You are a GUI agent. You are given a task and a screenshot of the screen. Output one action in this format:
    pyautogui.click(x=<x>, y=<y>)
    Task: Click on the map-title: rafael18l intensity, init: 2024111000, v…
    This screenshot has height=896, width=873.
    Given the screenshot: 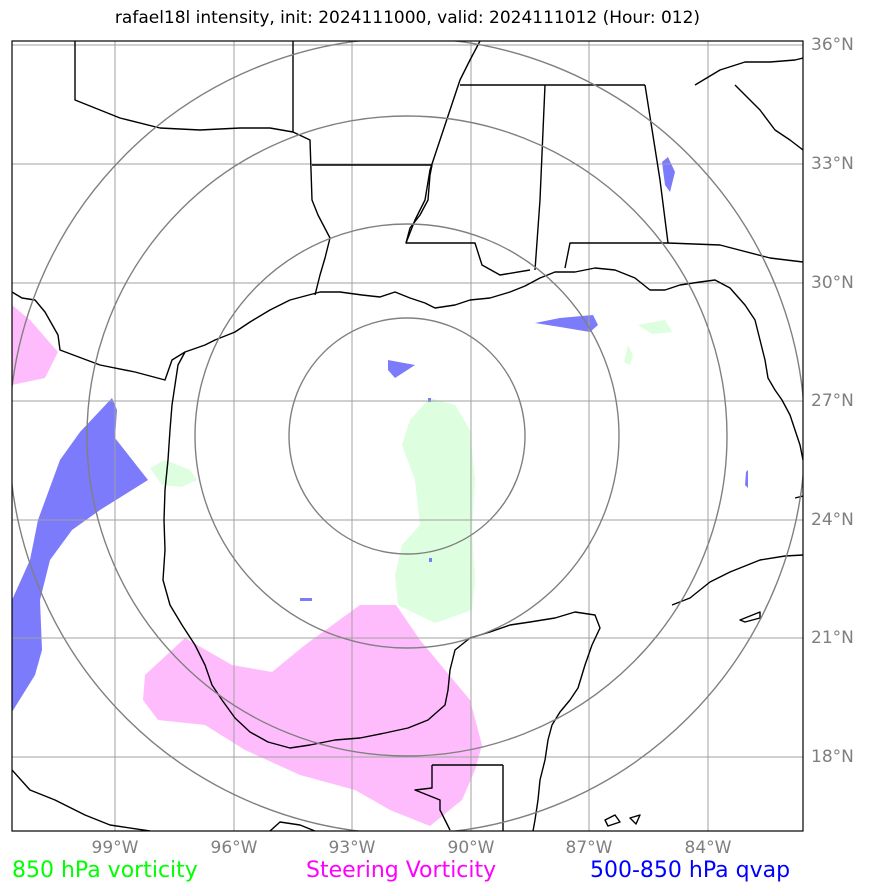 What is the action you would take?
    pyautogui.click(x=407, y=18)
    